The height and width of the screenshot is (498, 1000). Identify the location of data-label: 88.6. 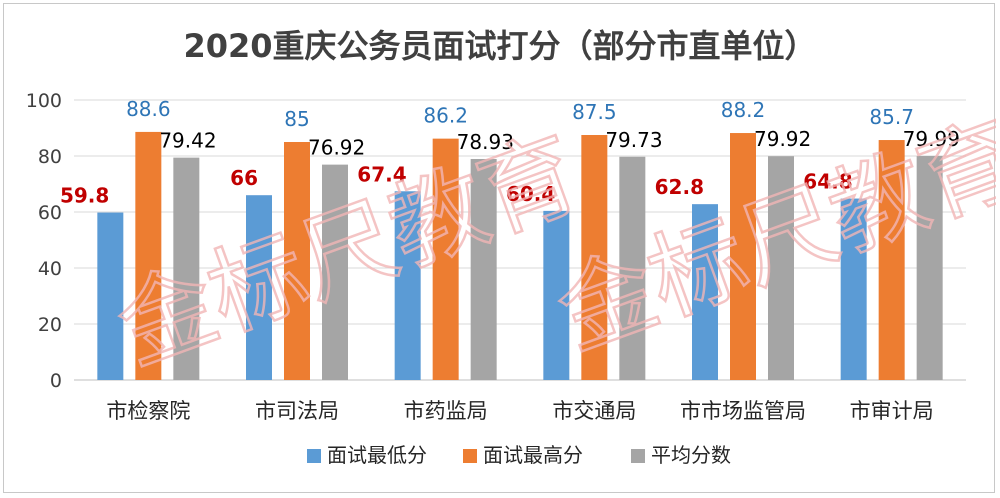
(148, 109).